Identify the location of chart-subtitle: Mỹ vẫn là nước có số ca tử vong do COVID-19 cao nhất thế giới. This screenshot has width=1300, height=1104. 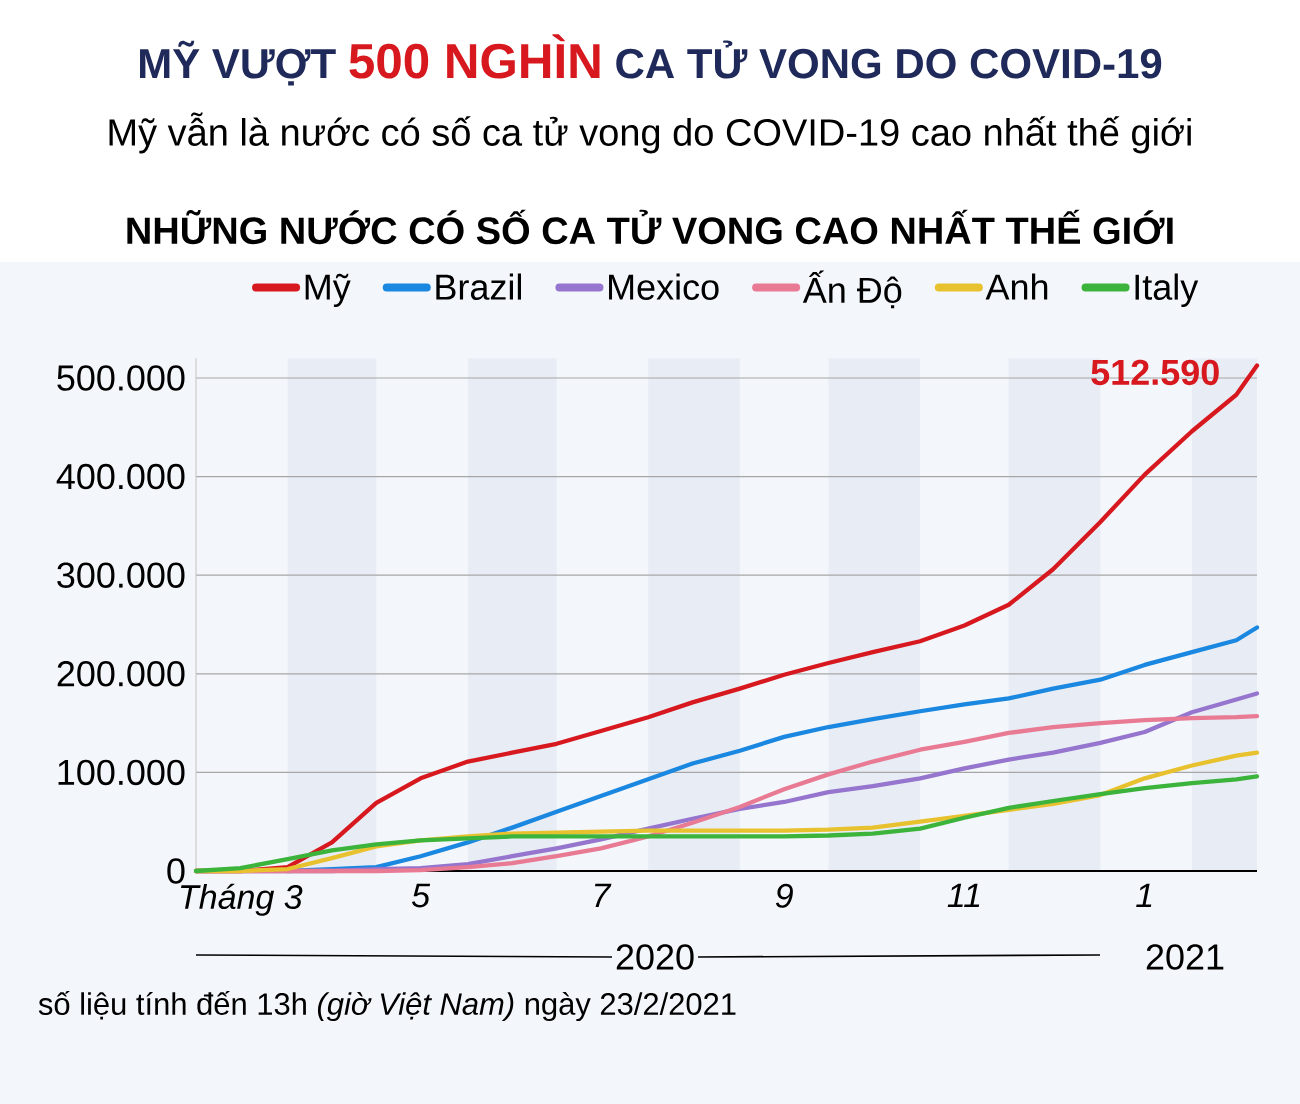
(650, 133).